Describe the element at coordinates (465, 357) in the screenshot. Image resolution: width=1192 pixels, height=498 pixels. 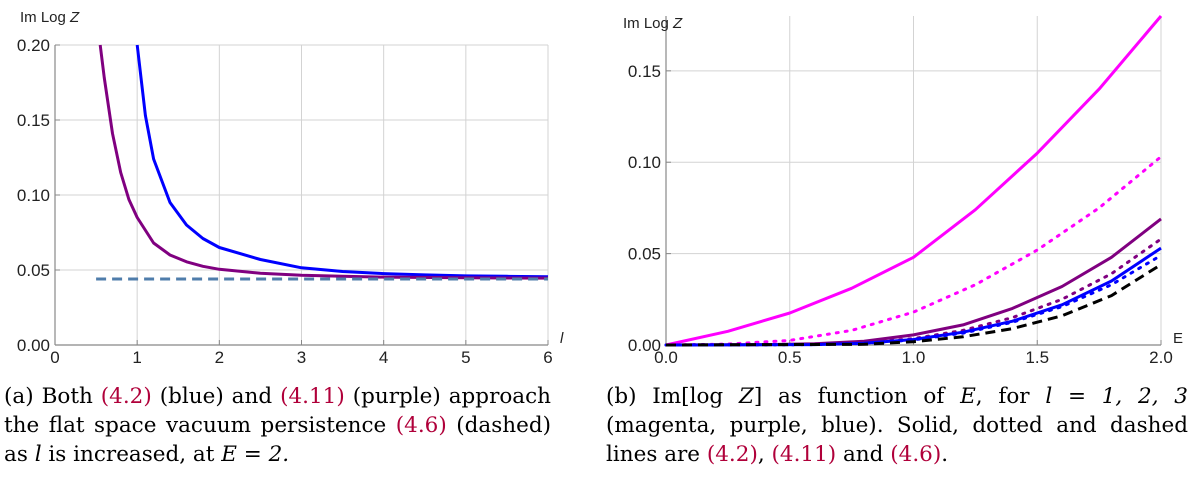
I see `chart-a-xtick-label-5: 5` at that location.